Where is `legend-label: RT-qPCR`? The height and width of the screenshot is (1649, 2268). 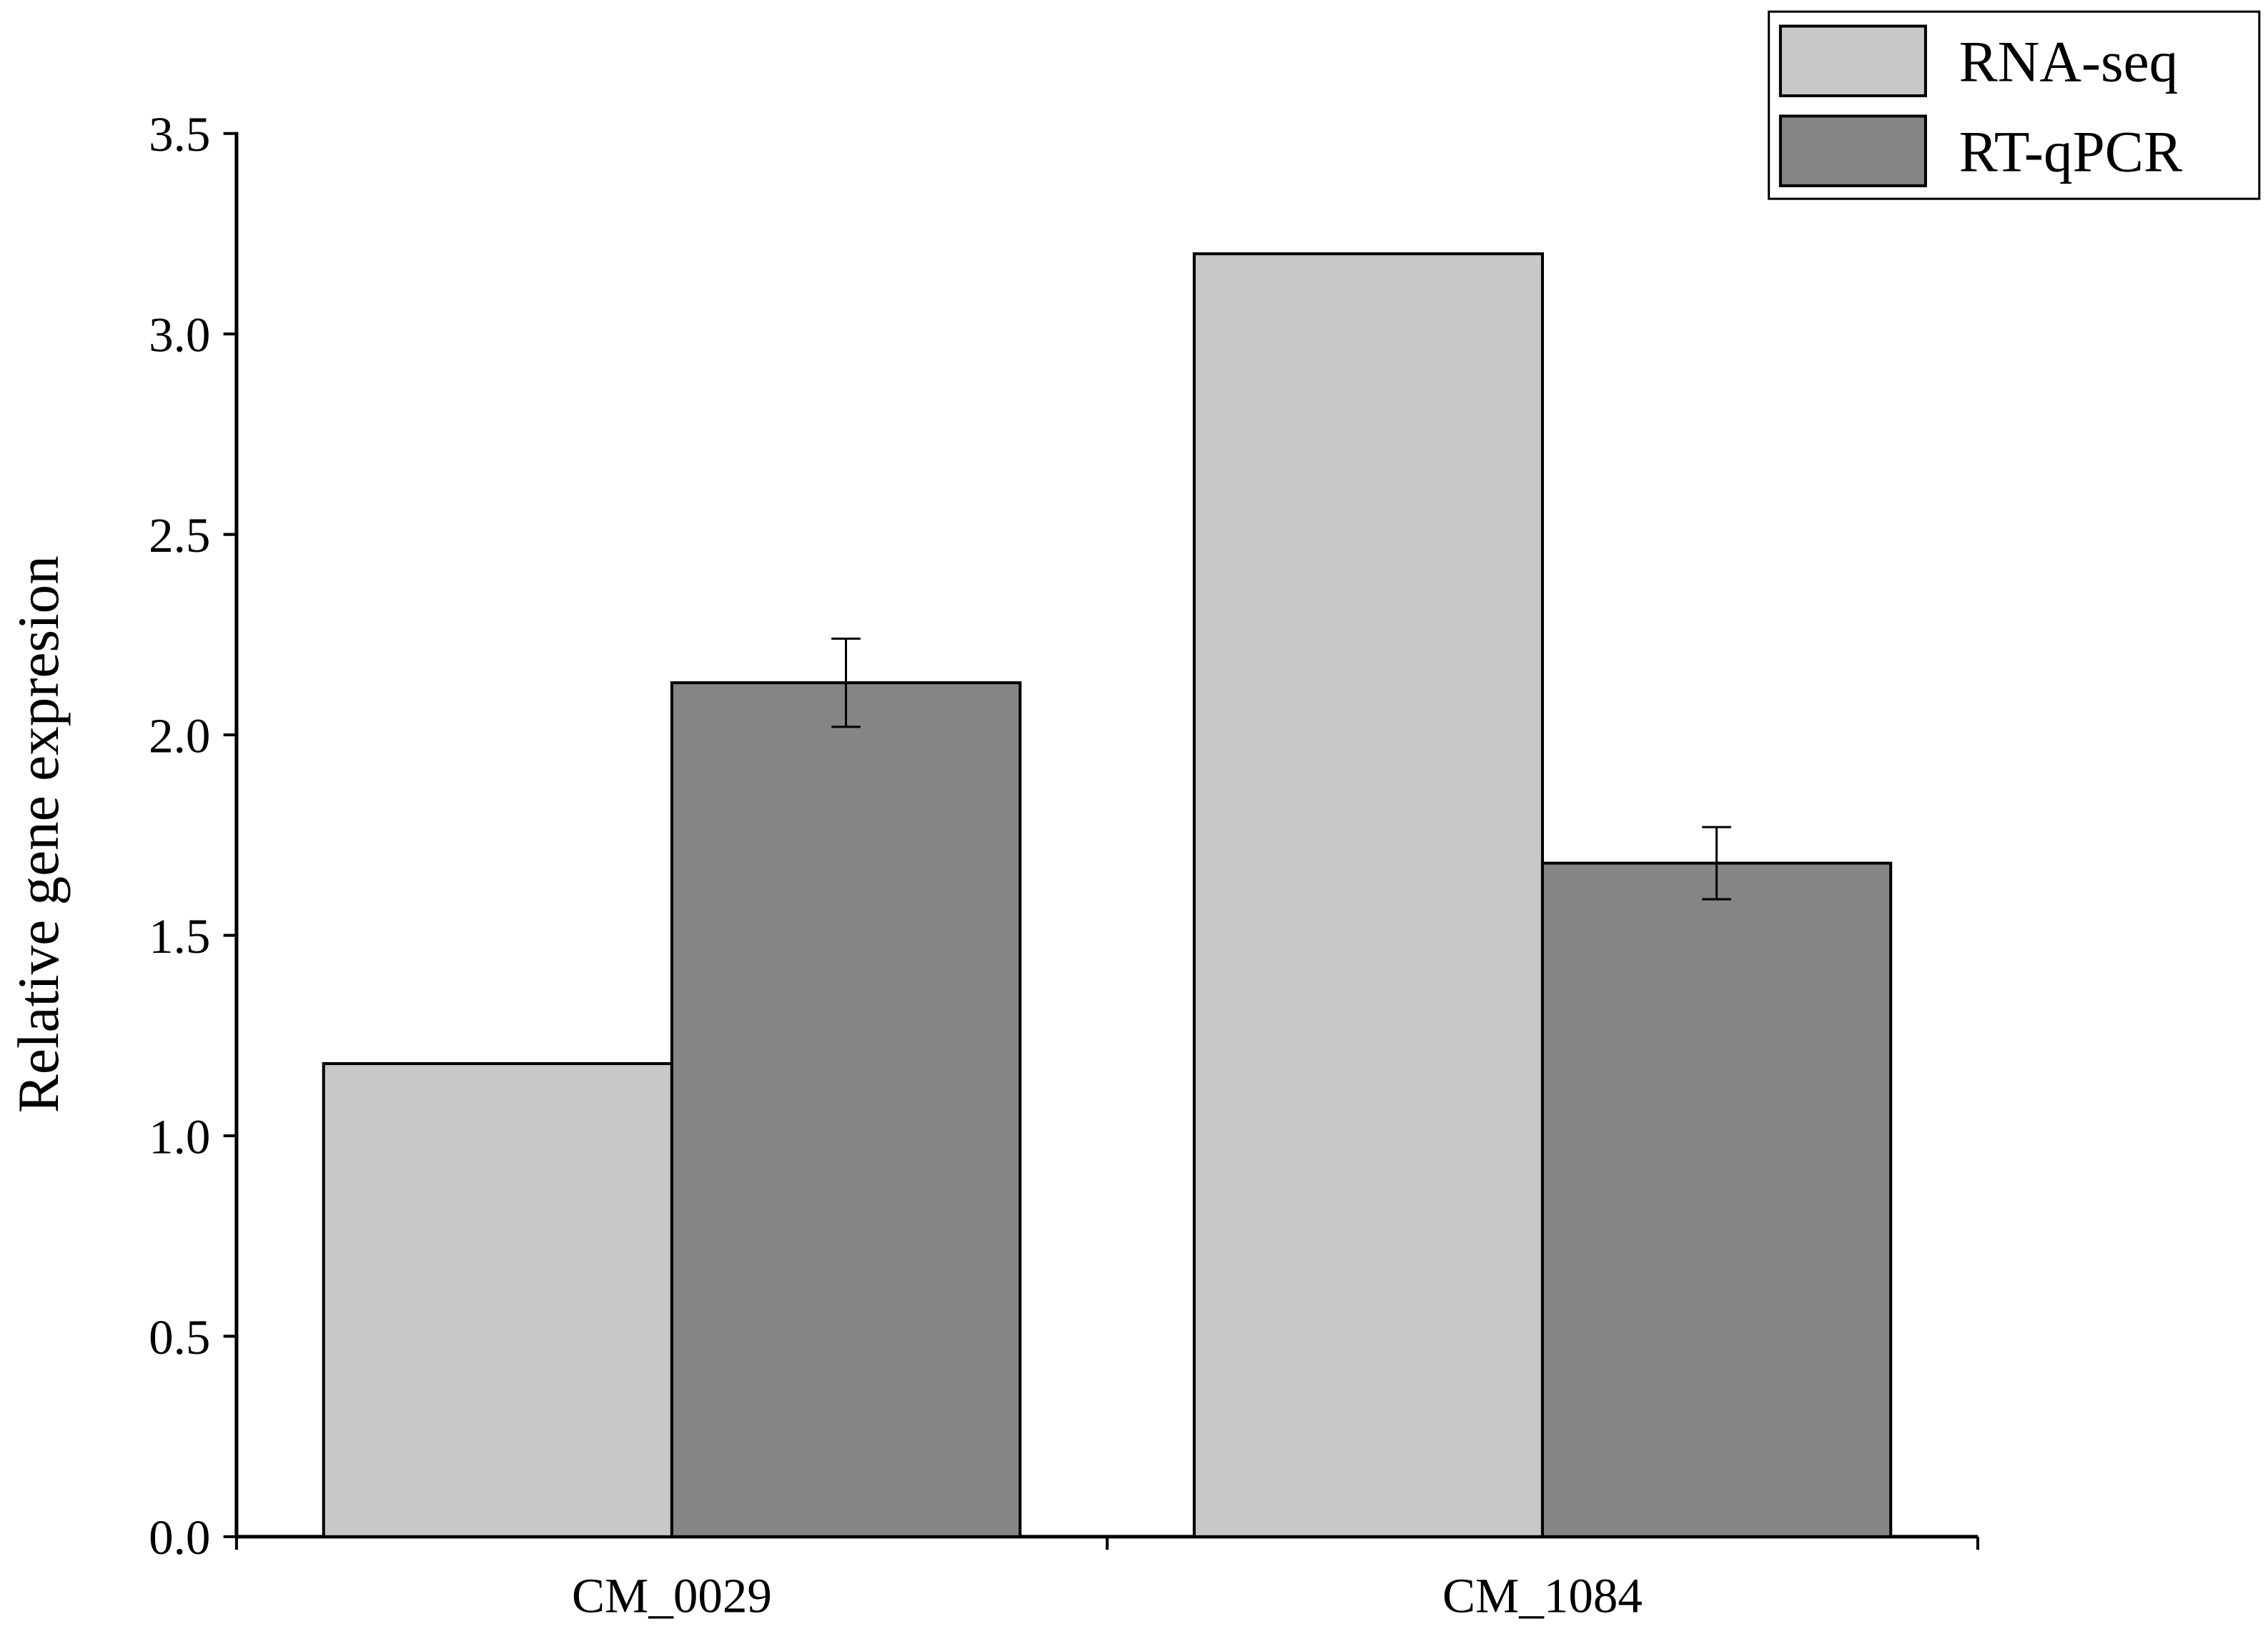
legend-label: RT-qPCR is located at coordinates (2071, 152).